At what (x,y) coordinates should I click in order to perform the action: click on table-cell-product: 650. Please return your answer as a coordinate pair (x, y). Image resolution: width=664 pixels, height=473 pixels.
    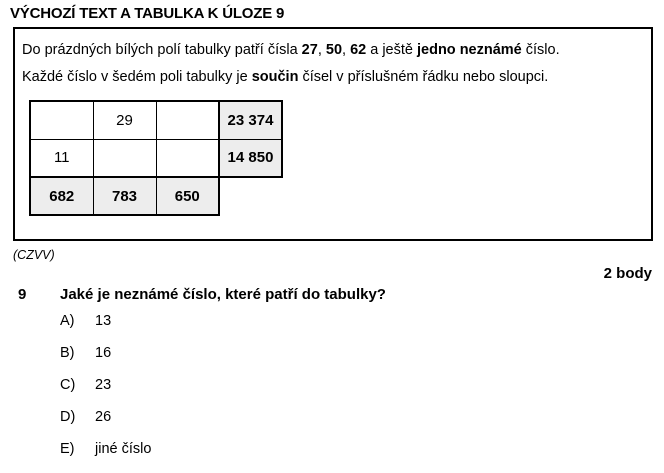
    Looking at the image, I should click on (187, 196).